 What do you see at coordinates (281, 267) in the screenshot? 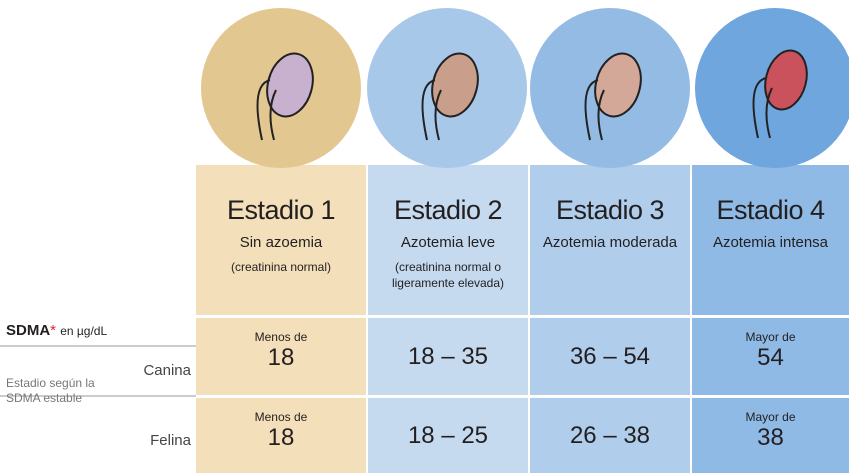
I see `stage-note: (creatinina normal)` at bounding box center [281, 267].